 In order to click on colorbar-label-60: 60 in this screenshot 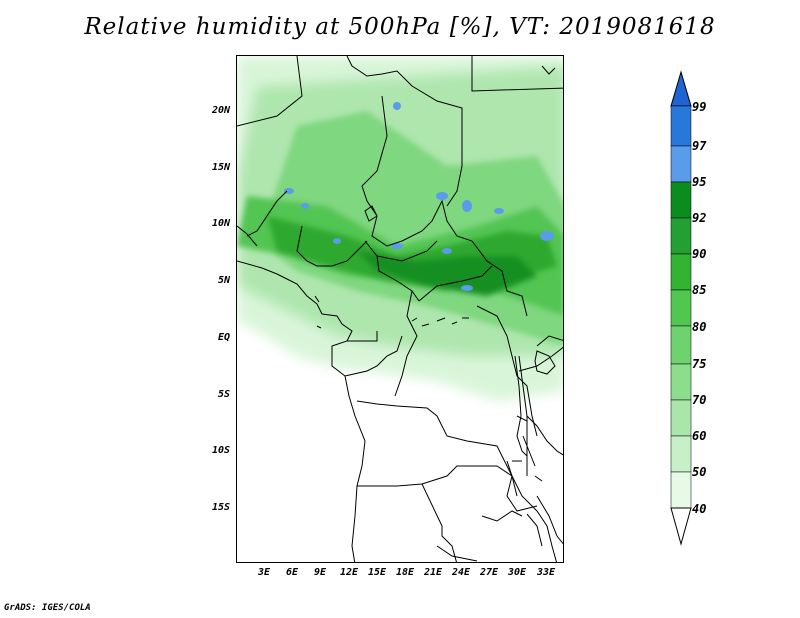, I will do `click(699, 436)`.